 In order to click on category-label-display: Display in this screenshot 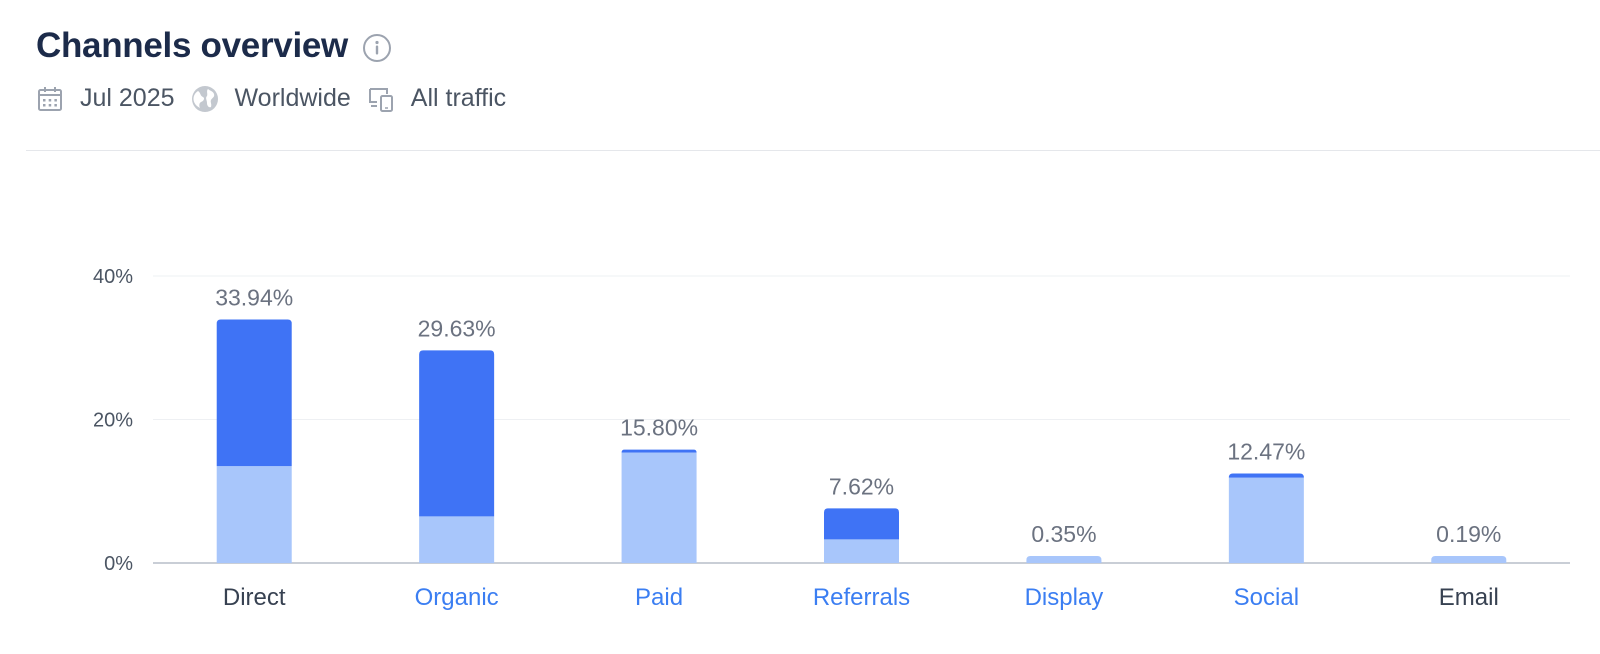, I will do `click(1064, 597)`.